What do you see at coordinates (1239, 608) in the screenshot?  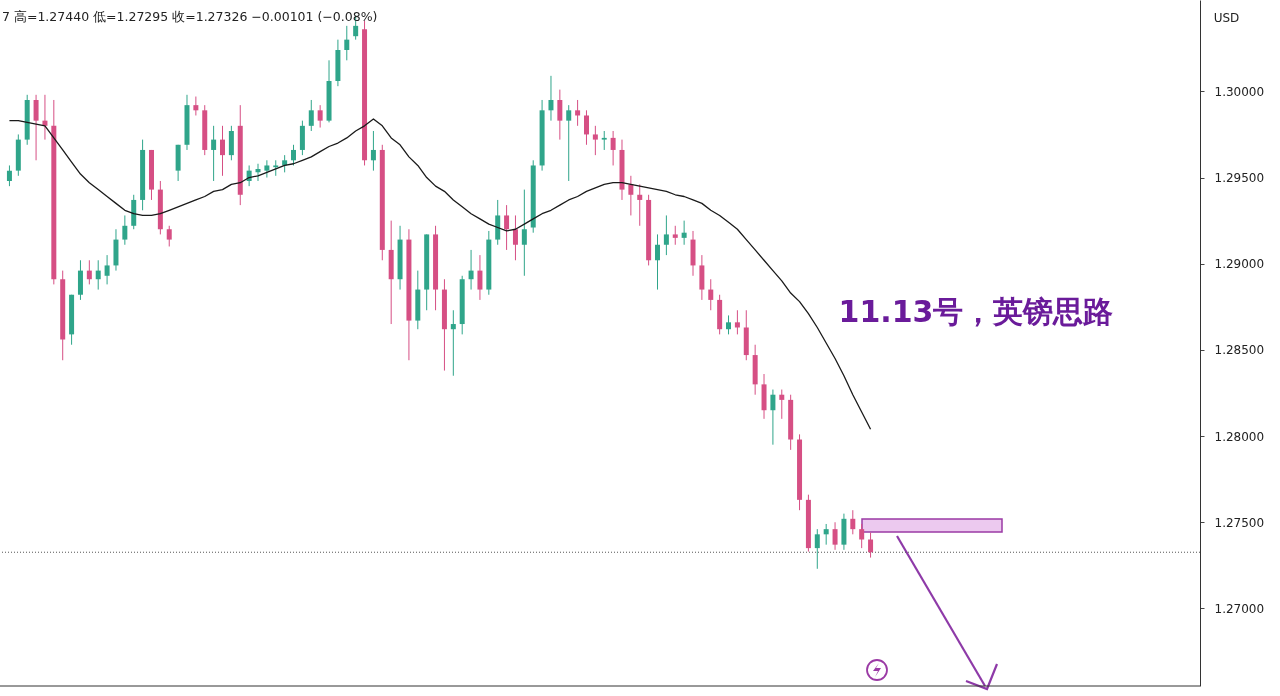 I see `y-tick-label: 1.27000` at bounding box center [1239, 608].